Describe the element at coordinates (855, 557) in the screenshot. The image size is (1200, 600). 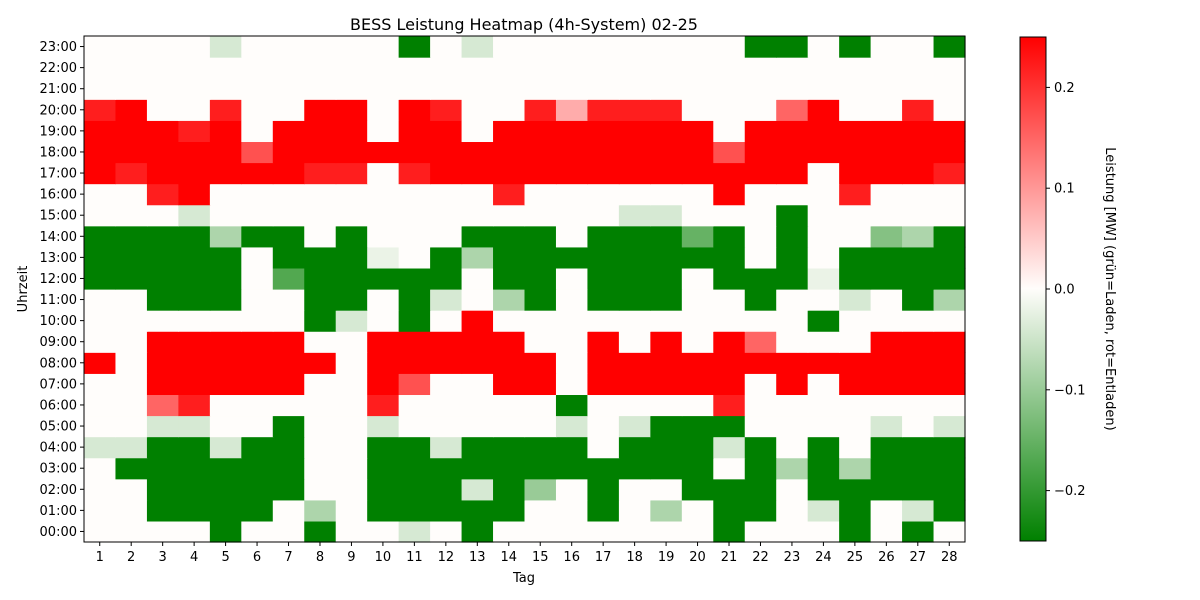
I see `x-tick-label: 25` at that location.